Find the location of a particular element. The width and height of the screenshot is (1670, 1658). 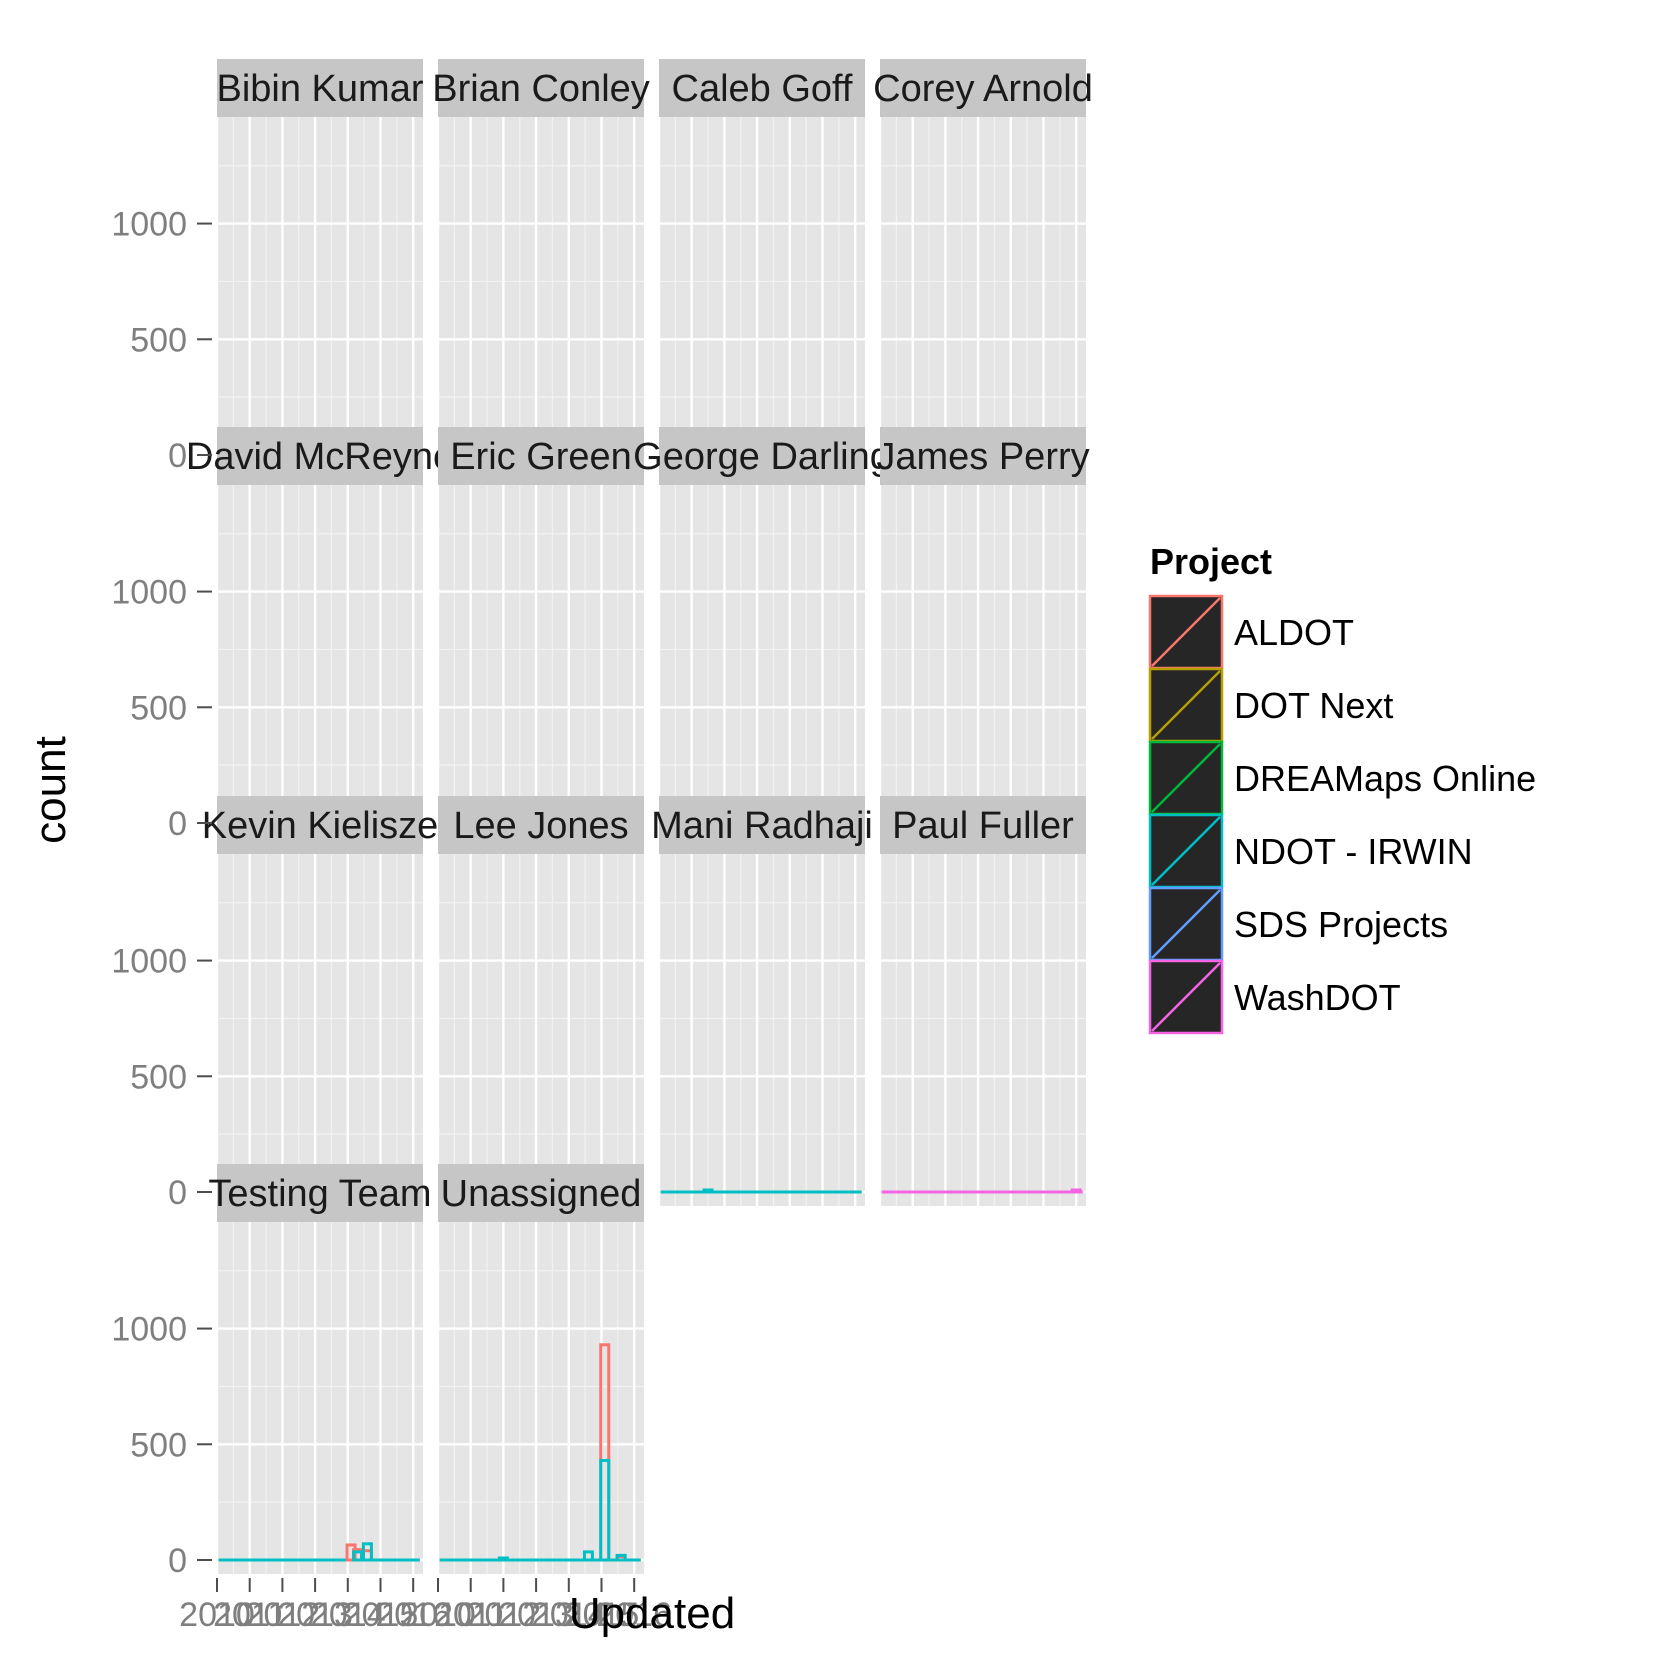

legend-label: DOT Next is located at coordinates (1313, 705).